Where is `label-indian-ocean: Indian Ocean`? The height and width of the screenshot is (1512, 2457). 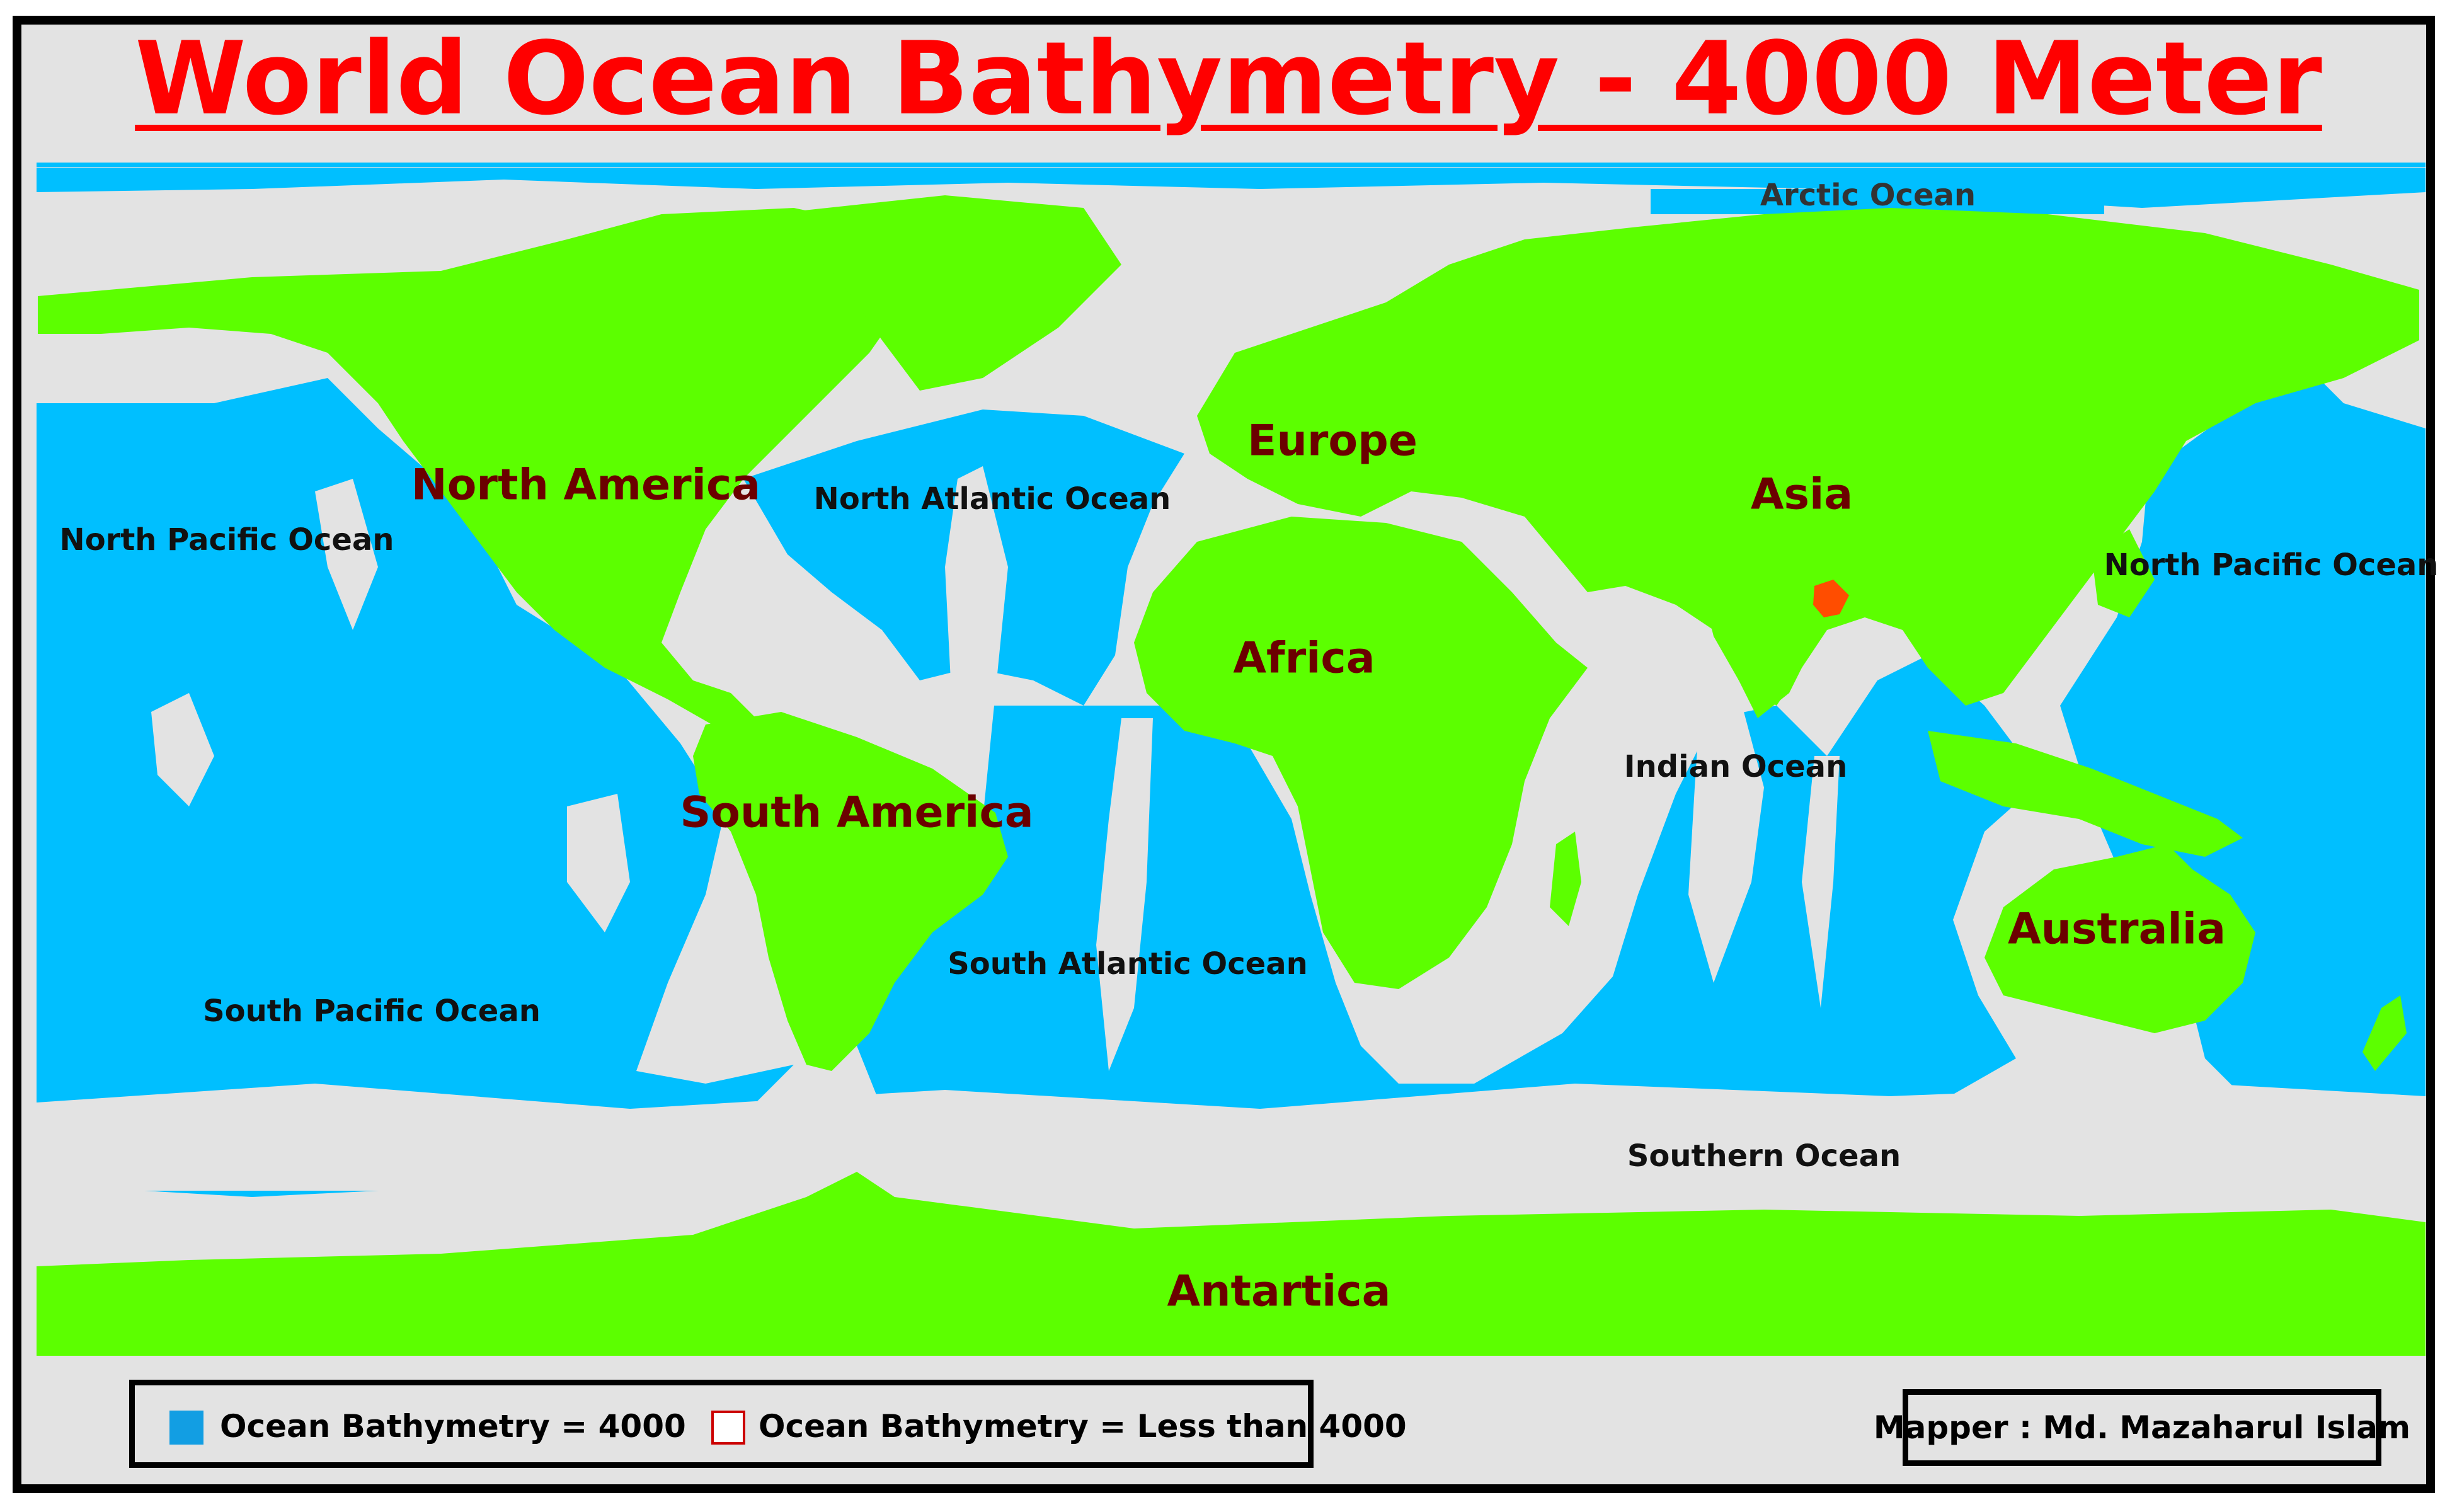
label-indian-ocean: Indian Ocean is located at coordinates (1736, 766).